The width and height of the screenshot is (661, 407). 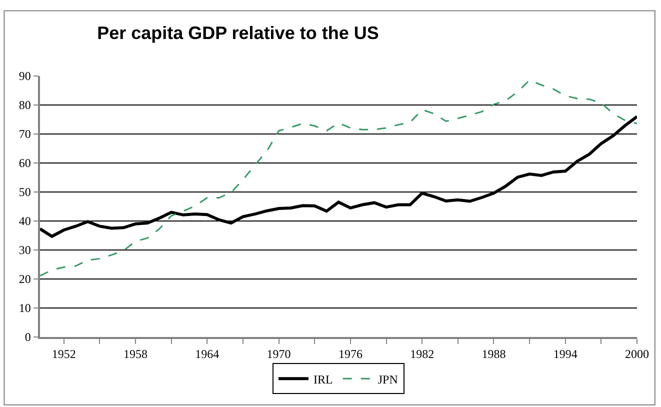 What do you see at coordinates (494, 354) in the screenshot?
I see `x-tick-label: 1988` at bounding box center [494, 354].